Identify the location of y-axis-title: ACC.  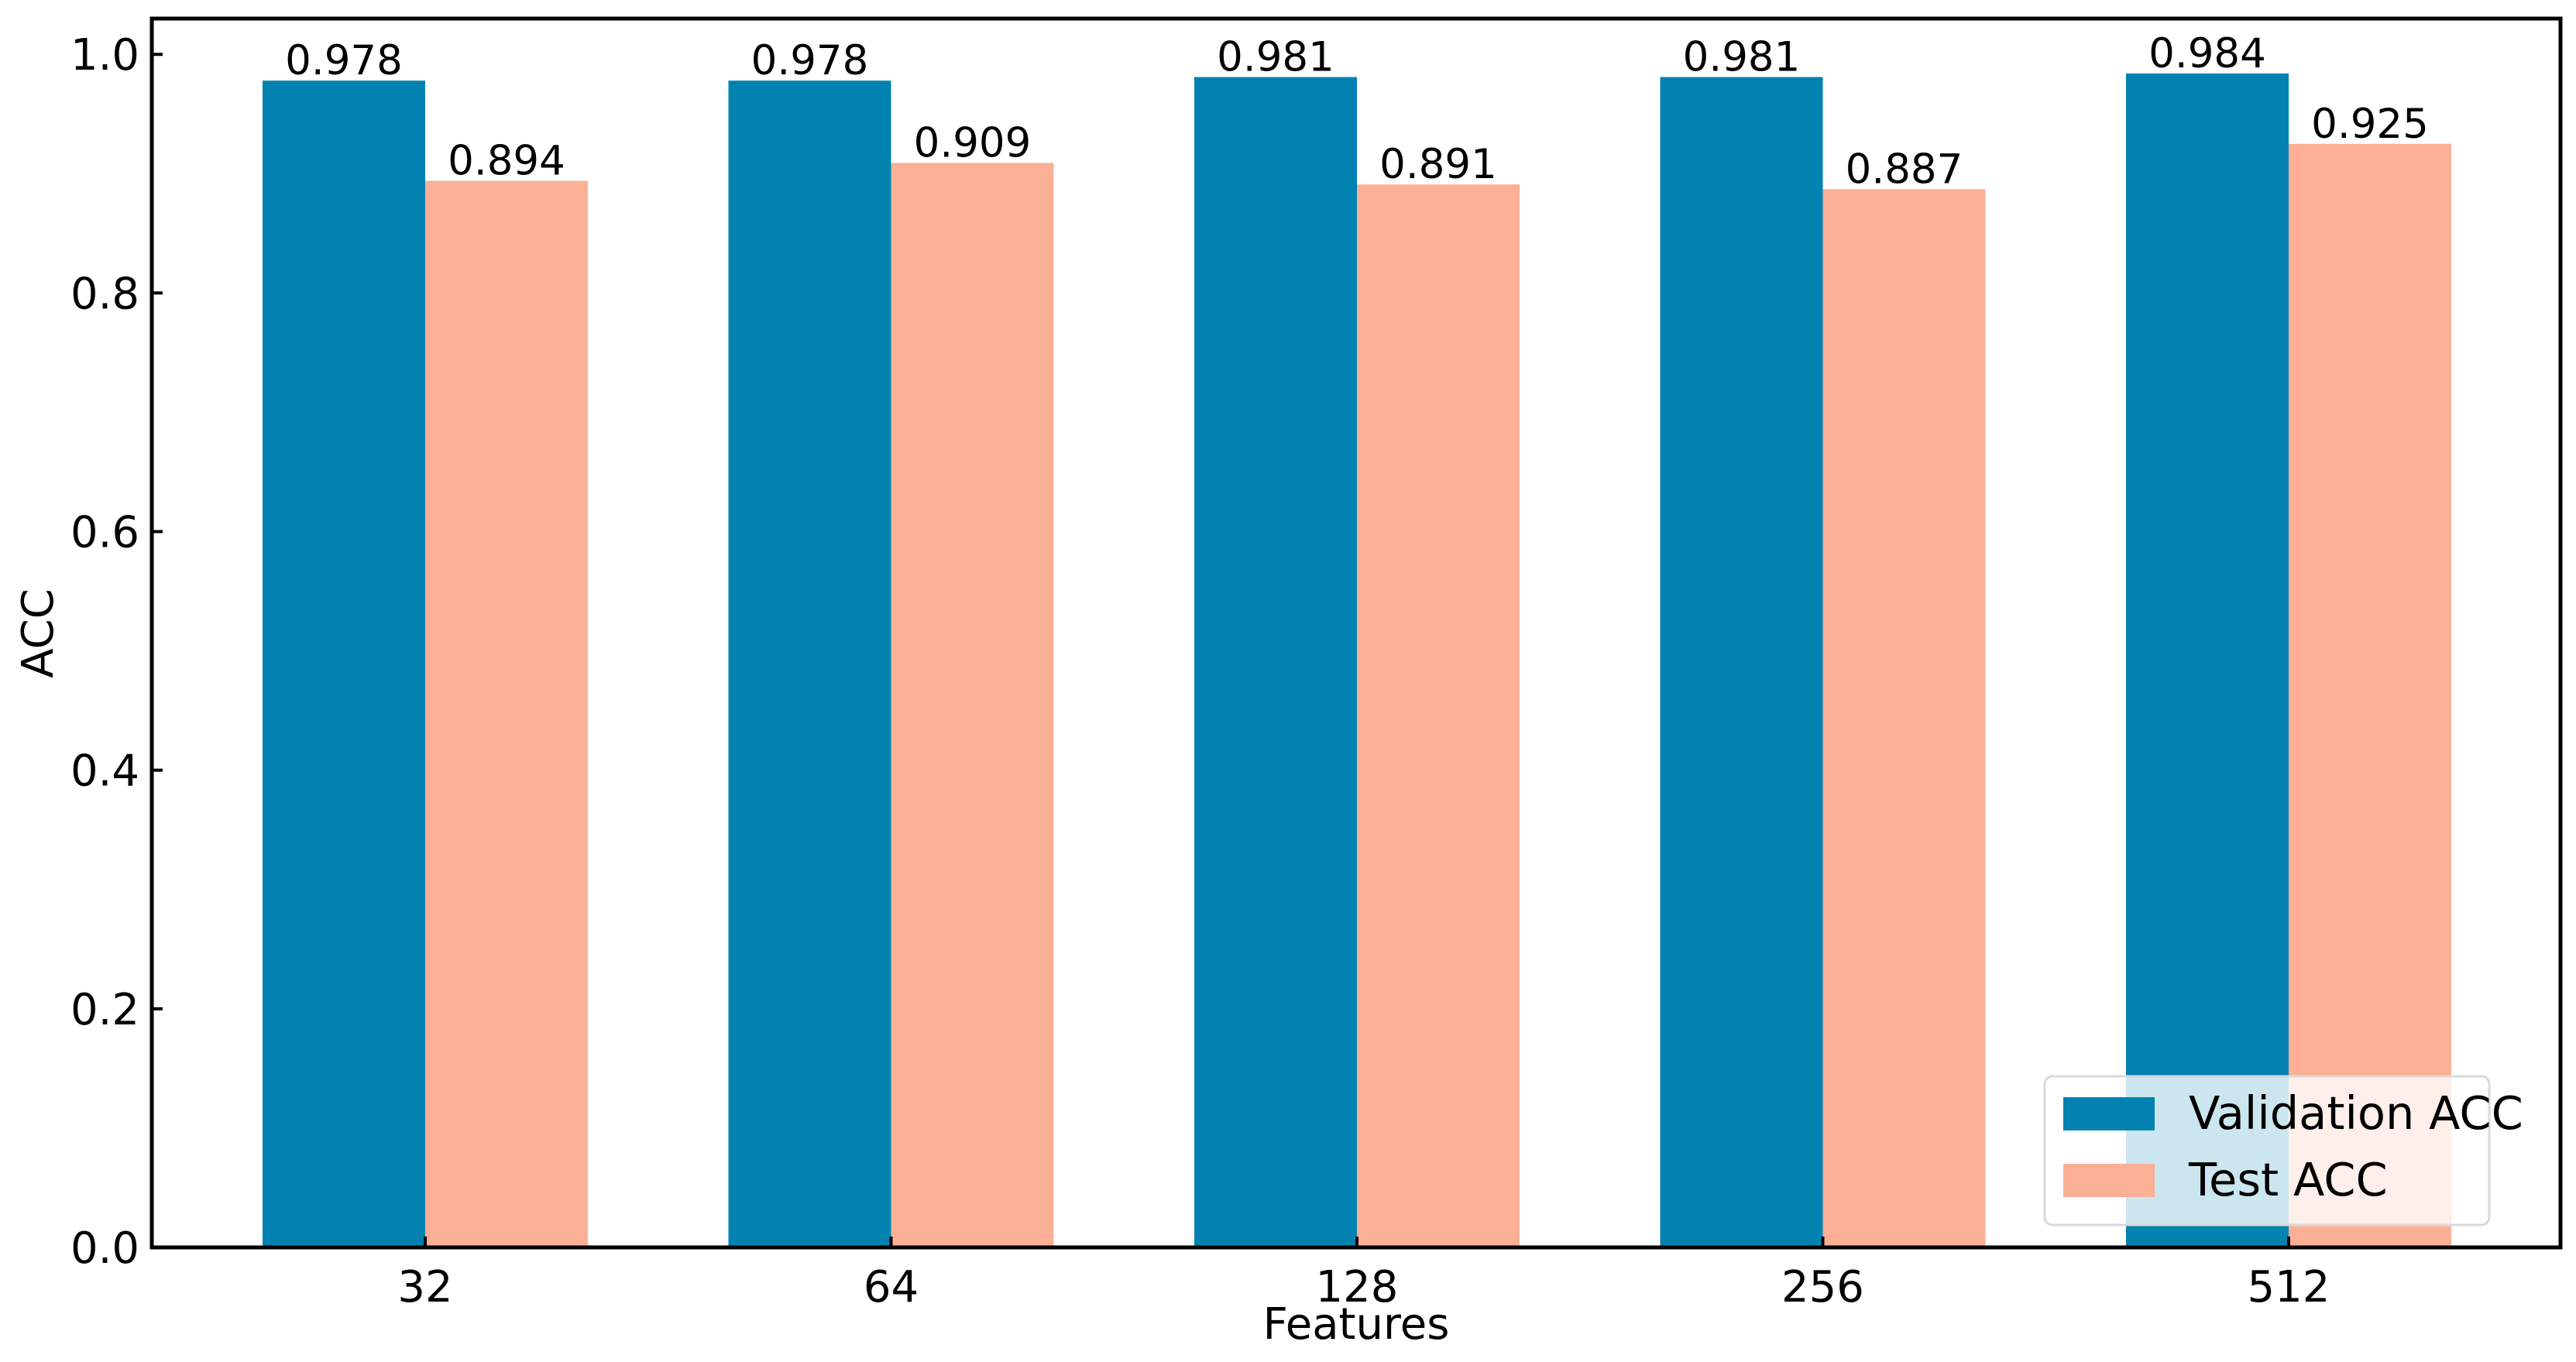
(38, 633).